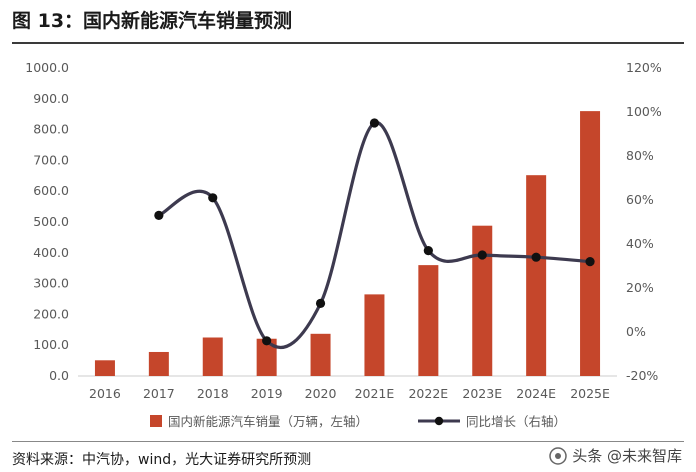  What do you see at coordinates (644, 67) in the screenshot?
I see `y-right-tick-label: 120%` at bounding box center [644, 67].